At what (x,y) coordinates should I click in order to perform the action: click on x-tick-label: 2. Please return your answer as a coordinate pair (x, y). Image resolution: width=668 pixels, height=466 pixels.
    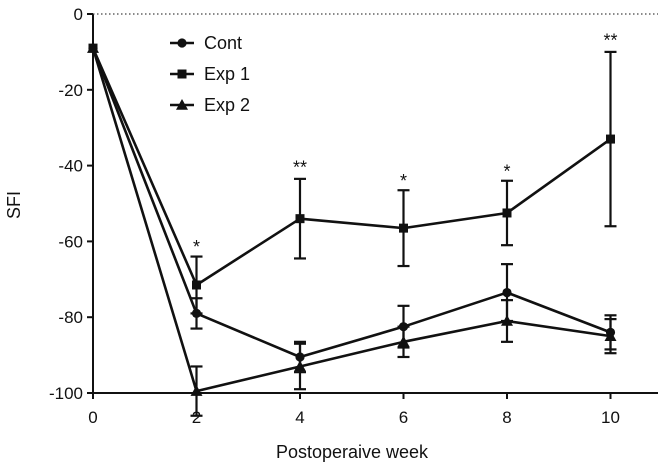
    Looking at the image, I should click on (196, 417).